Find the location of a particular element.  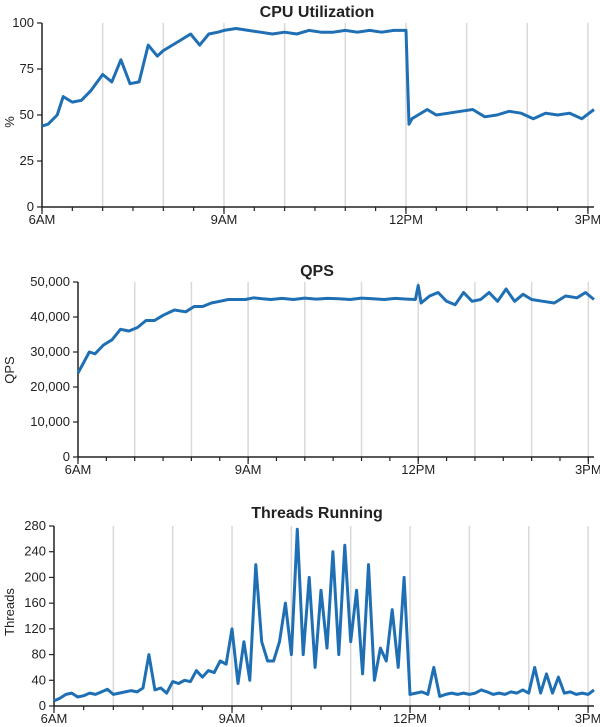

y-tick-label: 160 is located at coordinates (35, 602).